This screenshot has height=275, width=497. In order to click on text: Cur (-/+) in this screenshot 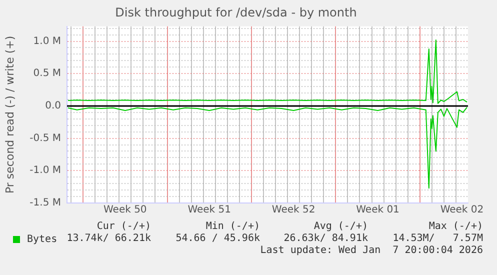, I will do `click(123, 226)`.